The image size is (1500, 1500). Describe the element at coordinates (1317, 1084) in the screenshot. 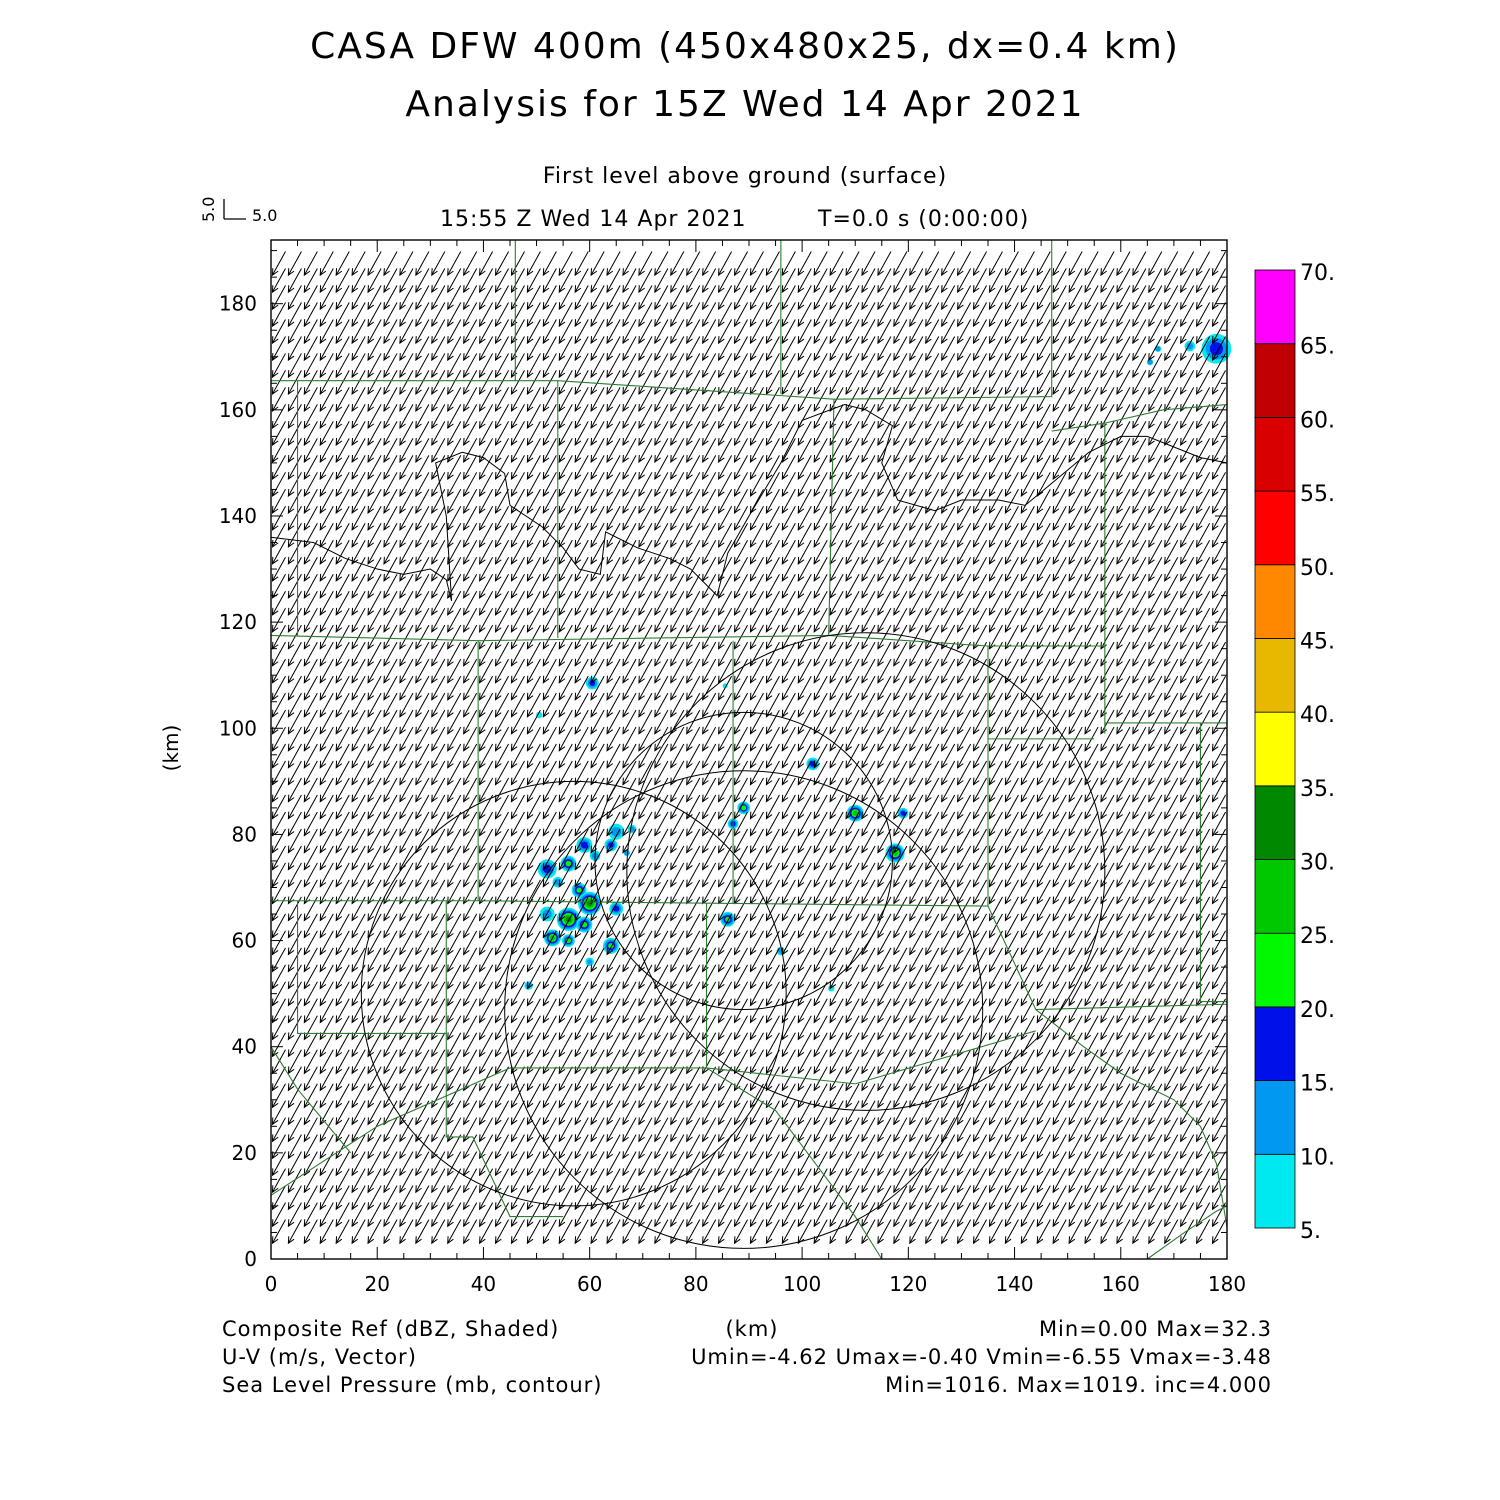

I see `colorbar-label: 15.` at that location.